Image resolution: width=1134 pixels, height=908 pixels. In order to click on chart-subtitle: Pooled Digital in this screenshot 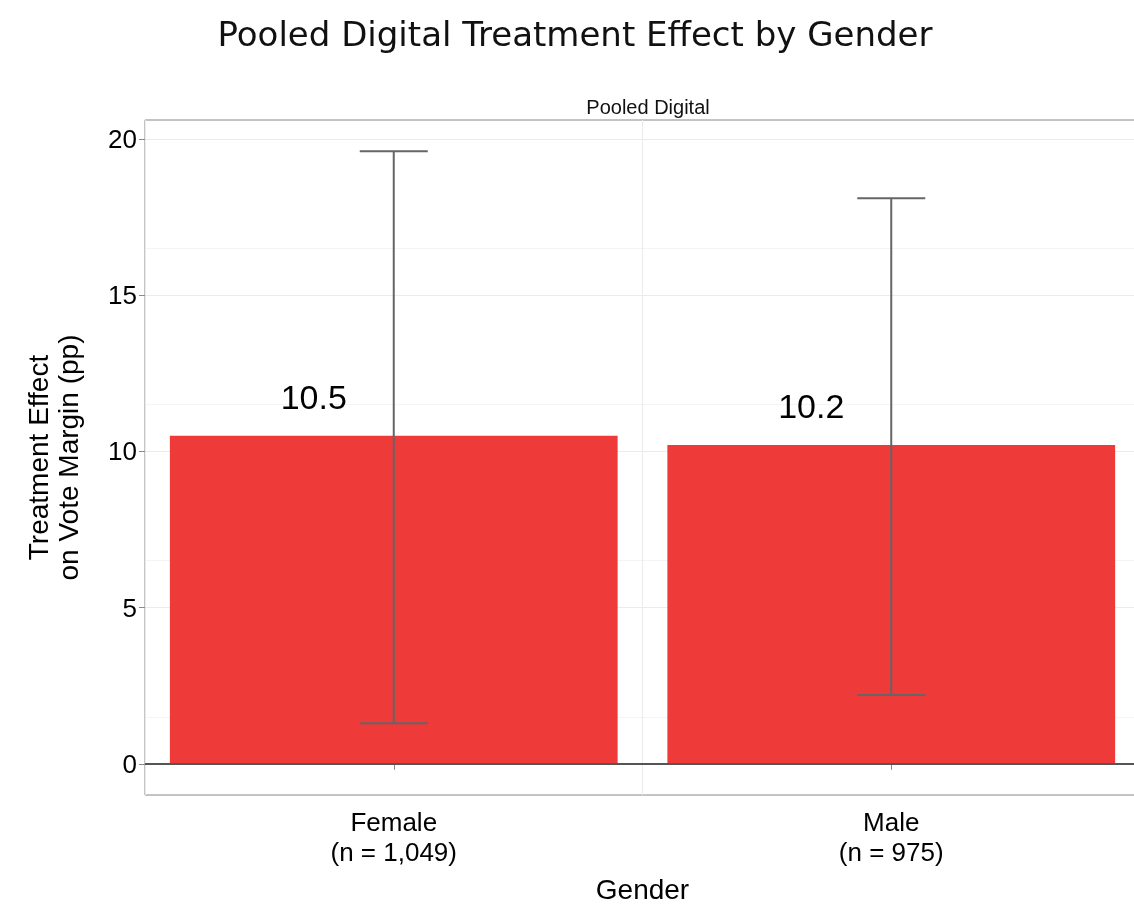, I will do `click(648, 107)`.